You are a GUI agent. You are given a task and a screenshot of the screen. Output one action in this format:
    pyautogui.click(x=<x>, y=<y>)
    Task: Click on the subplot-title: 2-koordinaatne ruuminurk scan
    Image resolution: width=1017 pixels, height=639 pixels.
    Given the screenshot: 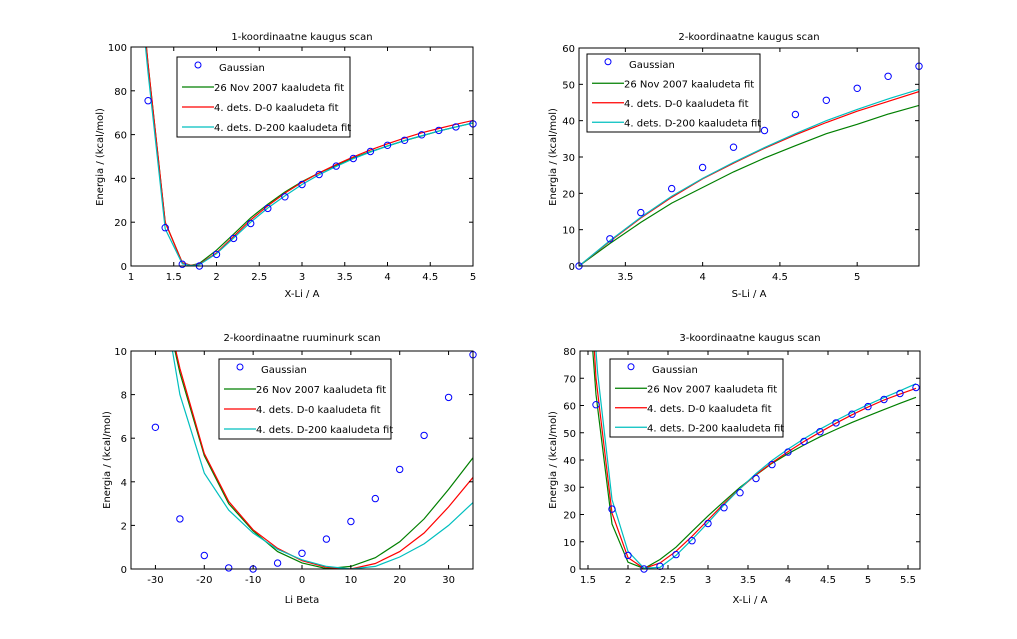 What is the action you would take?
    pyautogui.click(x=301, y=338)
    